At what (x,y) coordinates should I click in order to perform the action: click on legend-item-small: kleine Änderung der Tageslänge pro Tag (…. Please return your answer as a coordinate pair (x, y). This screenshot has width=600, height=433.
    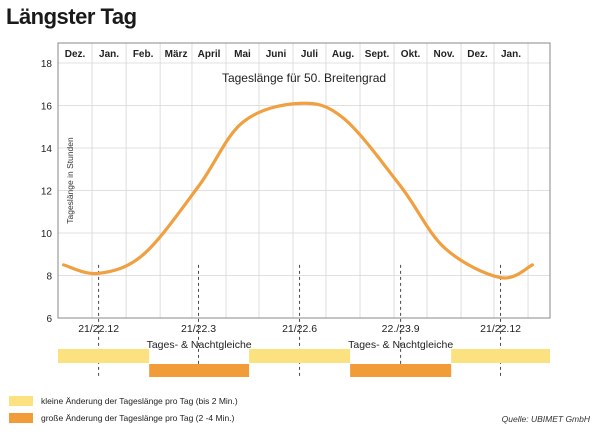
    Looking at the image, I should click on (123, 401).